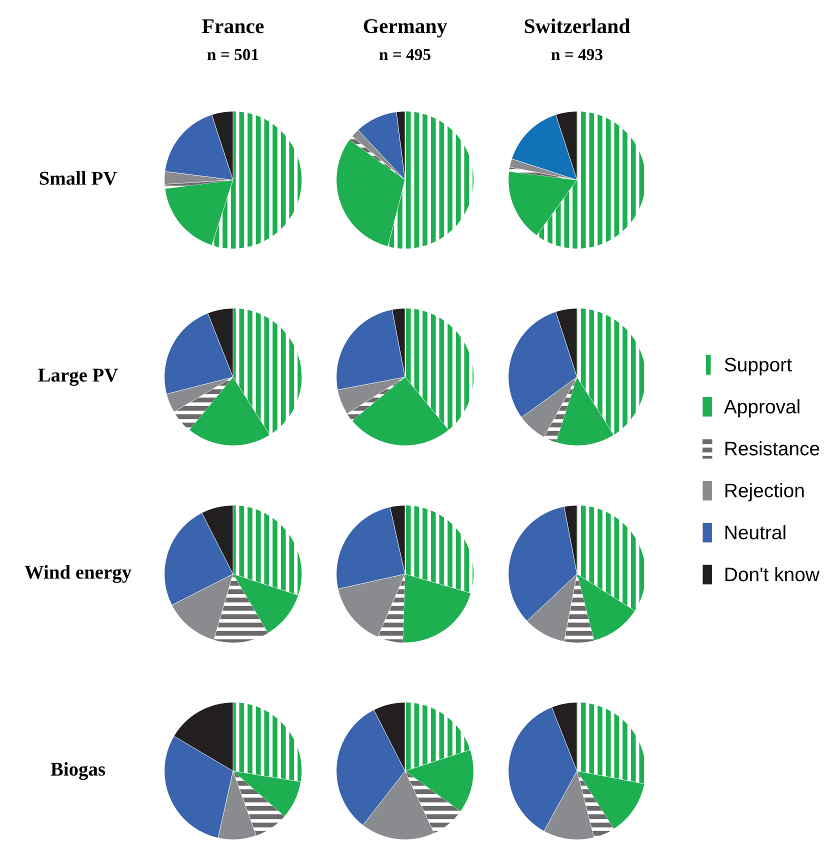  I want to click on legend-label: Rejection, so click(764, 492).